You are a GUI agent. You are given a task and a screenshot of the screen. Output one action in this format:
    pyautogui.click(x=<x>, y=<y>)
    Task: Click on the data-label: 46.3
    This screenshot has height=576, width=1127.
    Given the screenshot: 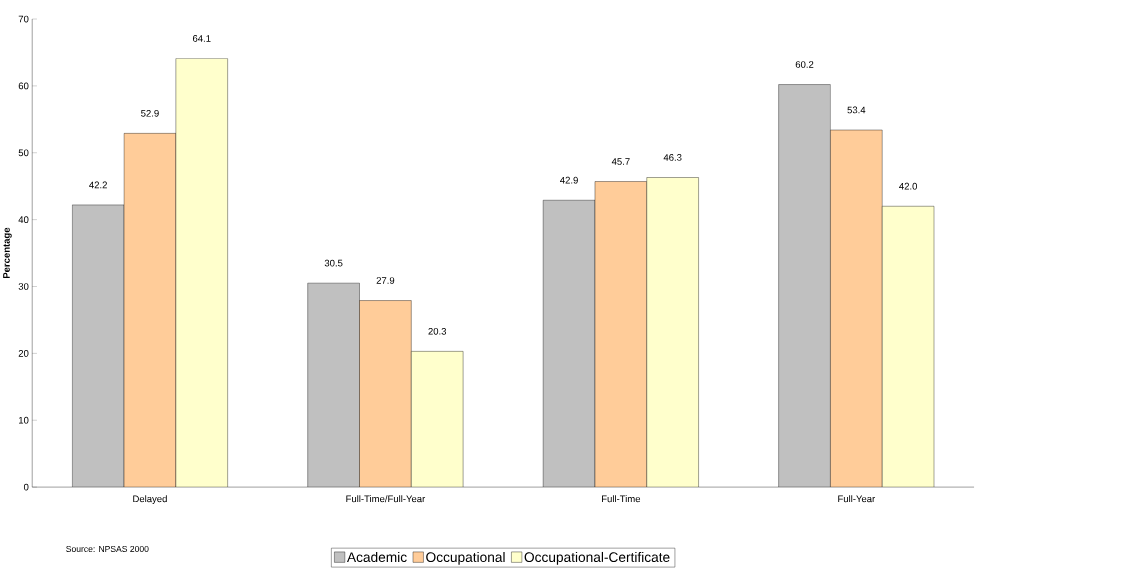 What is the action you would take?
    pyautogui.click(x=672, y=158)
    